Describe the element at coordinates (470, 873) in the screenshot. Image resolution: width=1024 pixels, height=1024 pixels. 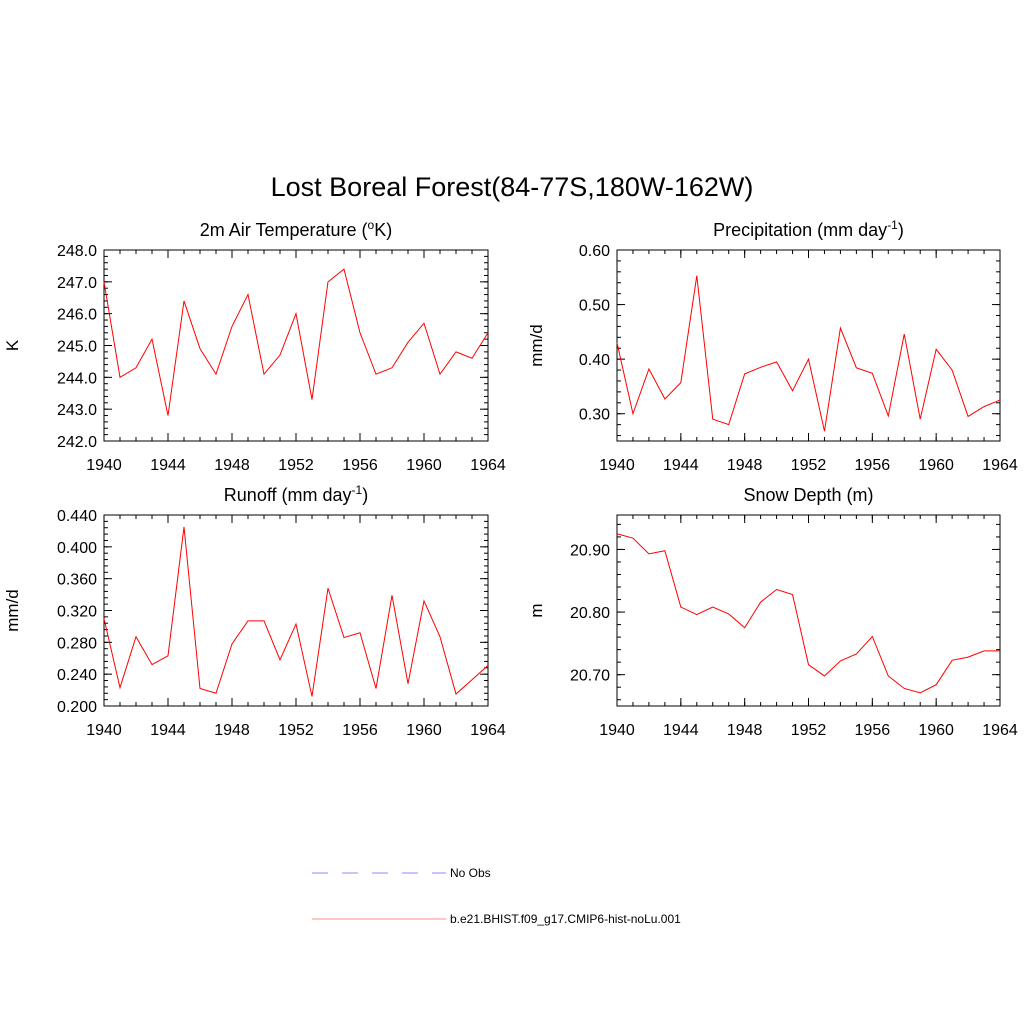
I see `legend-label-1: No Obs` at that location.